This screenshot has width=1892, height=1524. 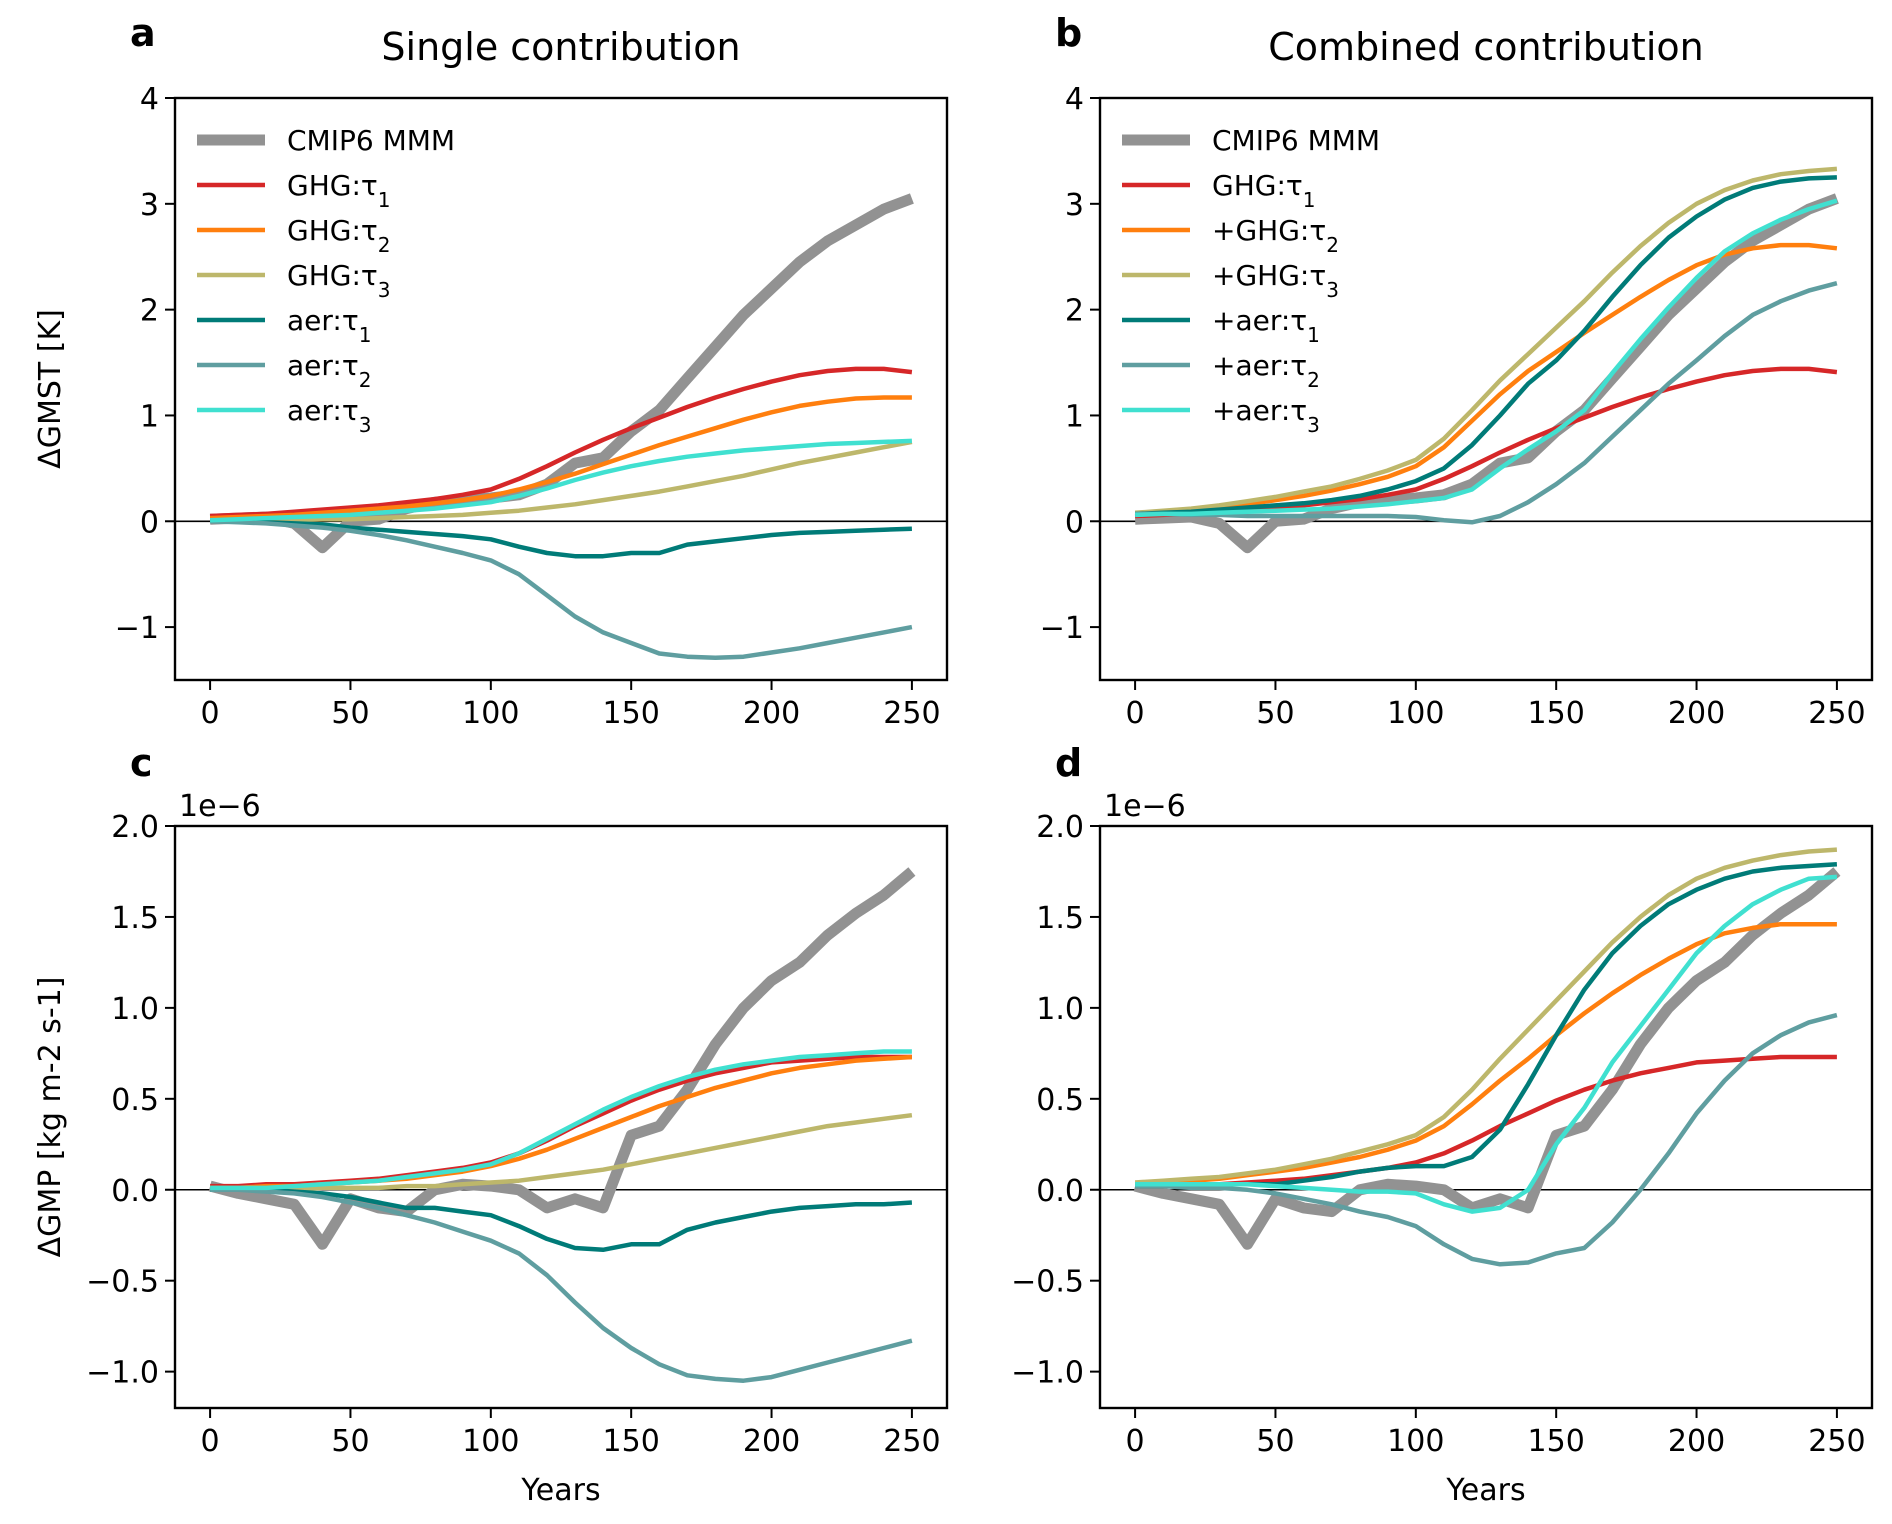 What do you see at coordinates (284, 415) in the screenshot?
I see `legend-item: aer:τ3` at bounding box center [284, 415].